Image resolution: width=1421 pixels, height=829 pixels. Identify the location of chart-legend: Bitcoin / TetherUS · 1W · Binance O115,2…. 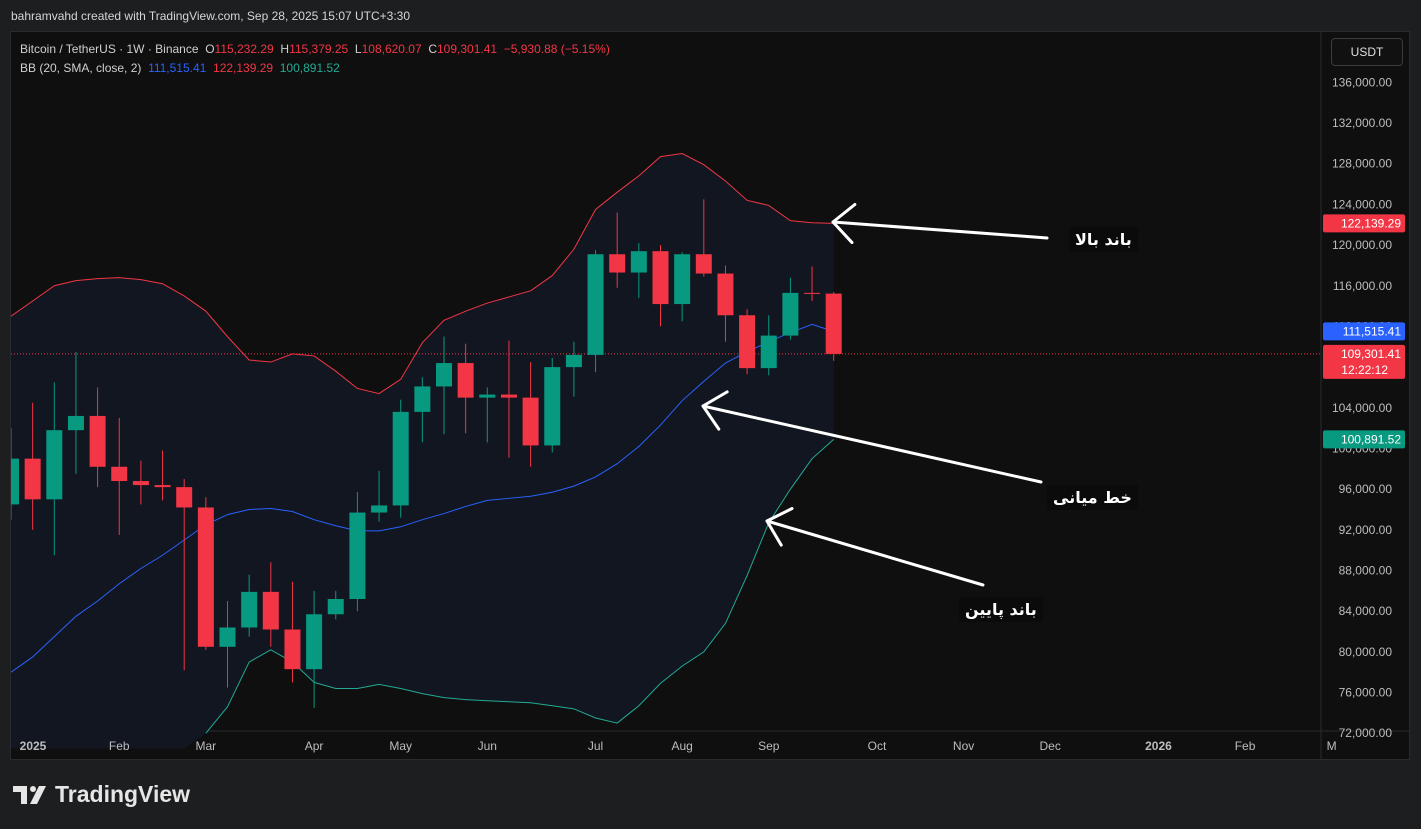
(315, 59).